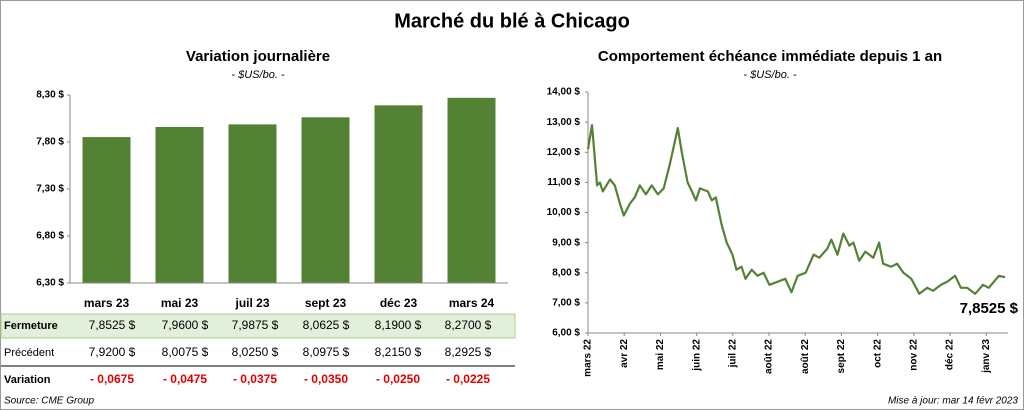 The image size is (1024, 410). Describe the element at coordinates (624, 353) in the screenshot. I see `x-tick-label: avr 22` at that location.